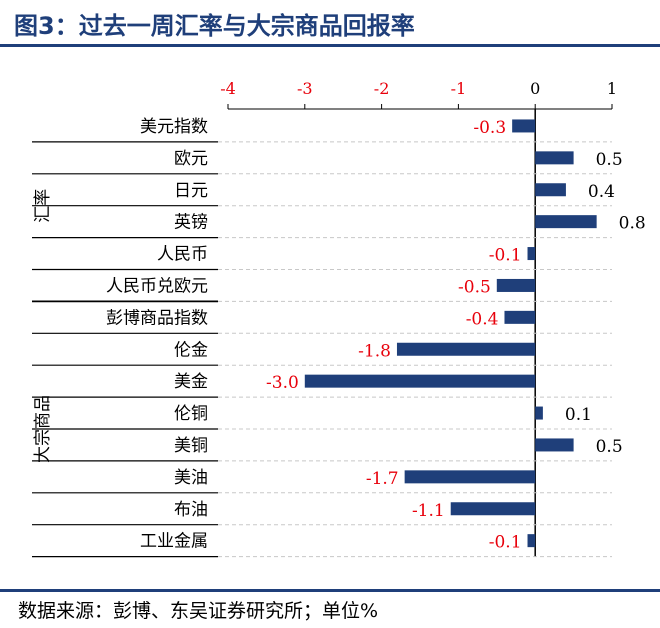 This screenshot has width=660, height=628. Describe the element at coordinates (632, 224) in the screenshot. I see `data-label: 0.8` at that location.